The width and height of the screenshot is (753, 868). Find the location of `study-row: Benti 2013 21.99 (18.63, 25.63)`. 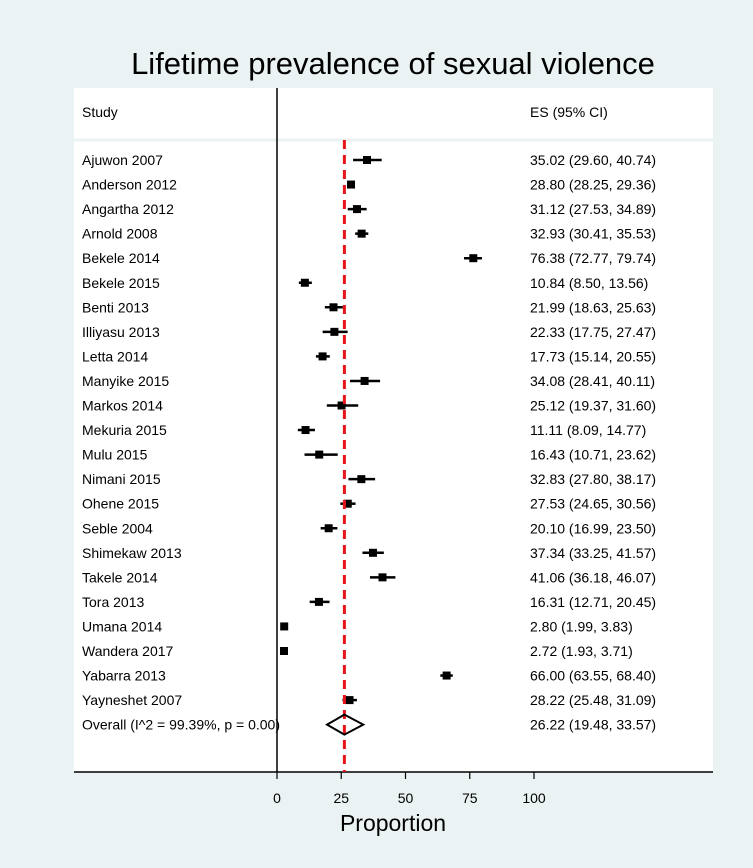

study-row: Benti 2013 21.99 (18.63, 25.63) is located at coordinates (369, 307).